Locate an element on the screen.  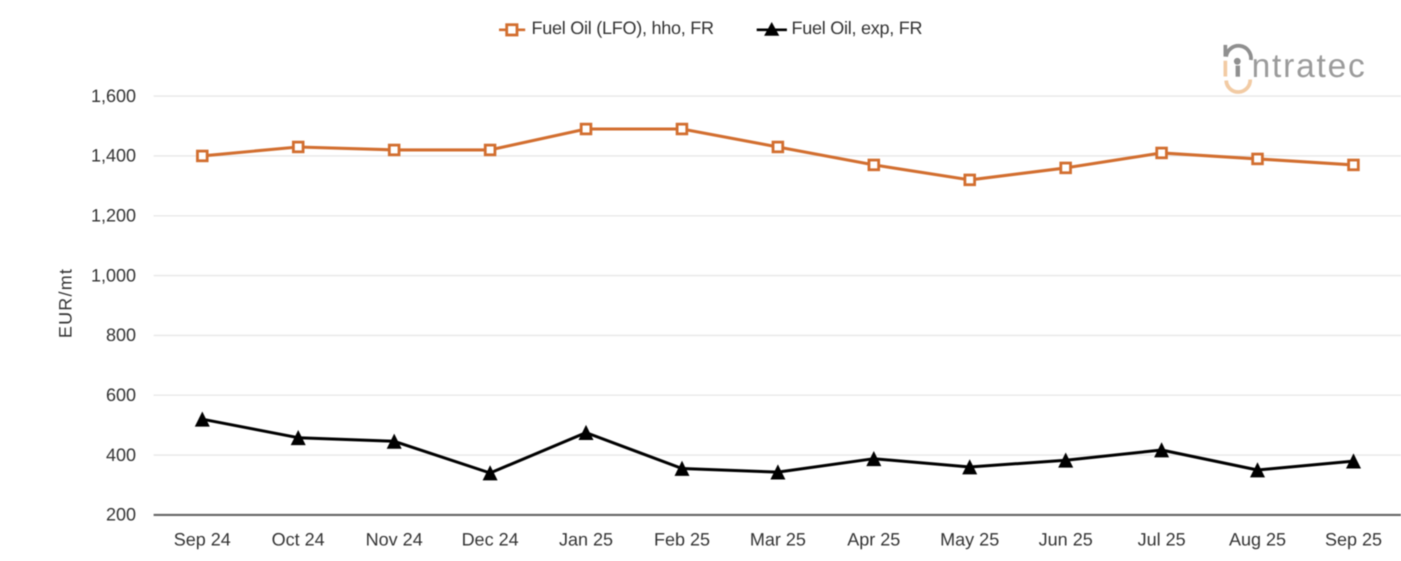
svg-text: 400 is located at coordinates (121, 455).